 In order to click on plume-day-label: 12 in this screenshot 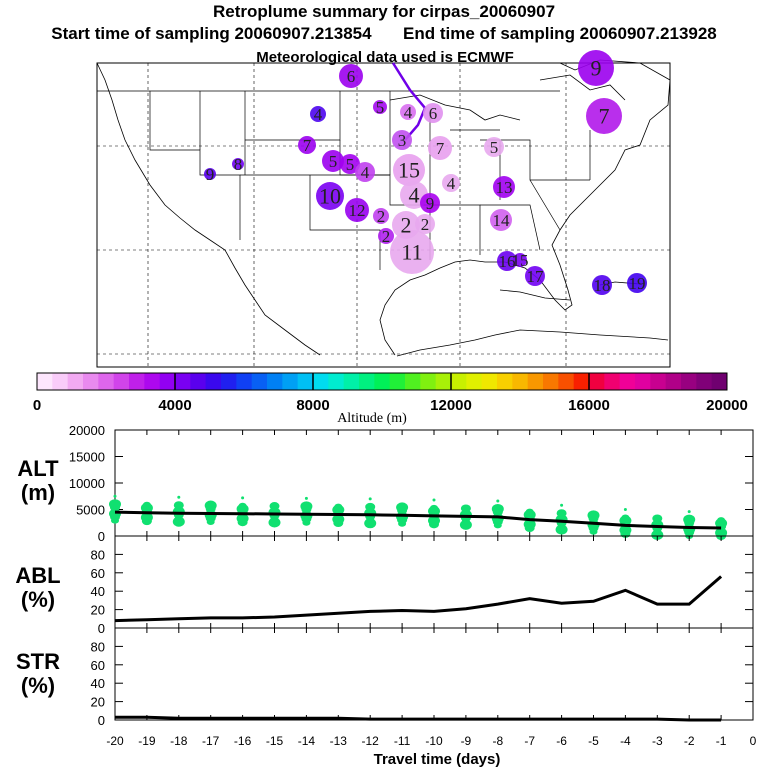, I will do `click(357, 210)`.